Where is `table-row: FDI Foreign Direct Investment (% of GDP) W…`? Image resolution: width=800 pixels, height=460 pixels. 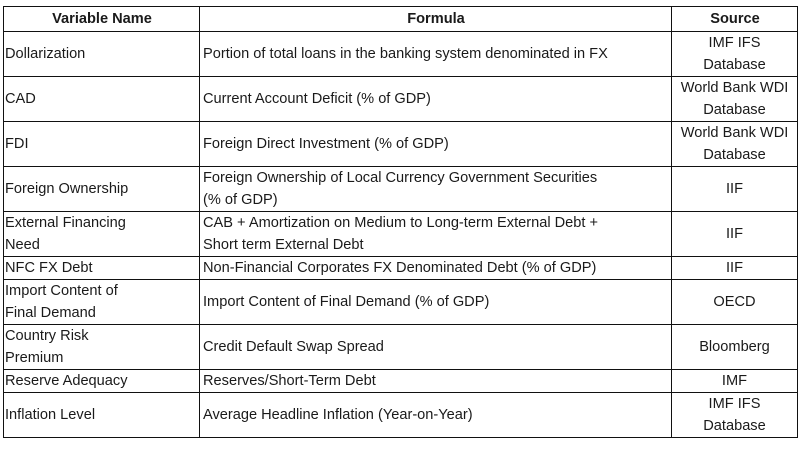 table-row: FDI Foreign Direct Investment (% of GDP) W… is located at coordinates (400, 144).